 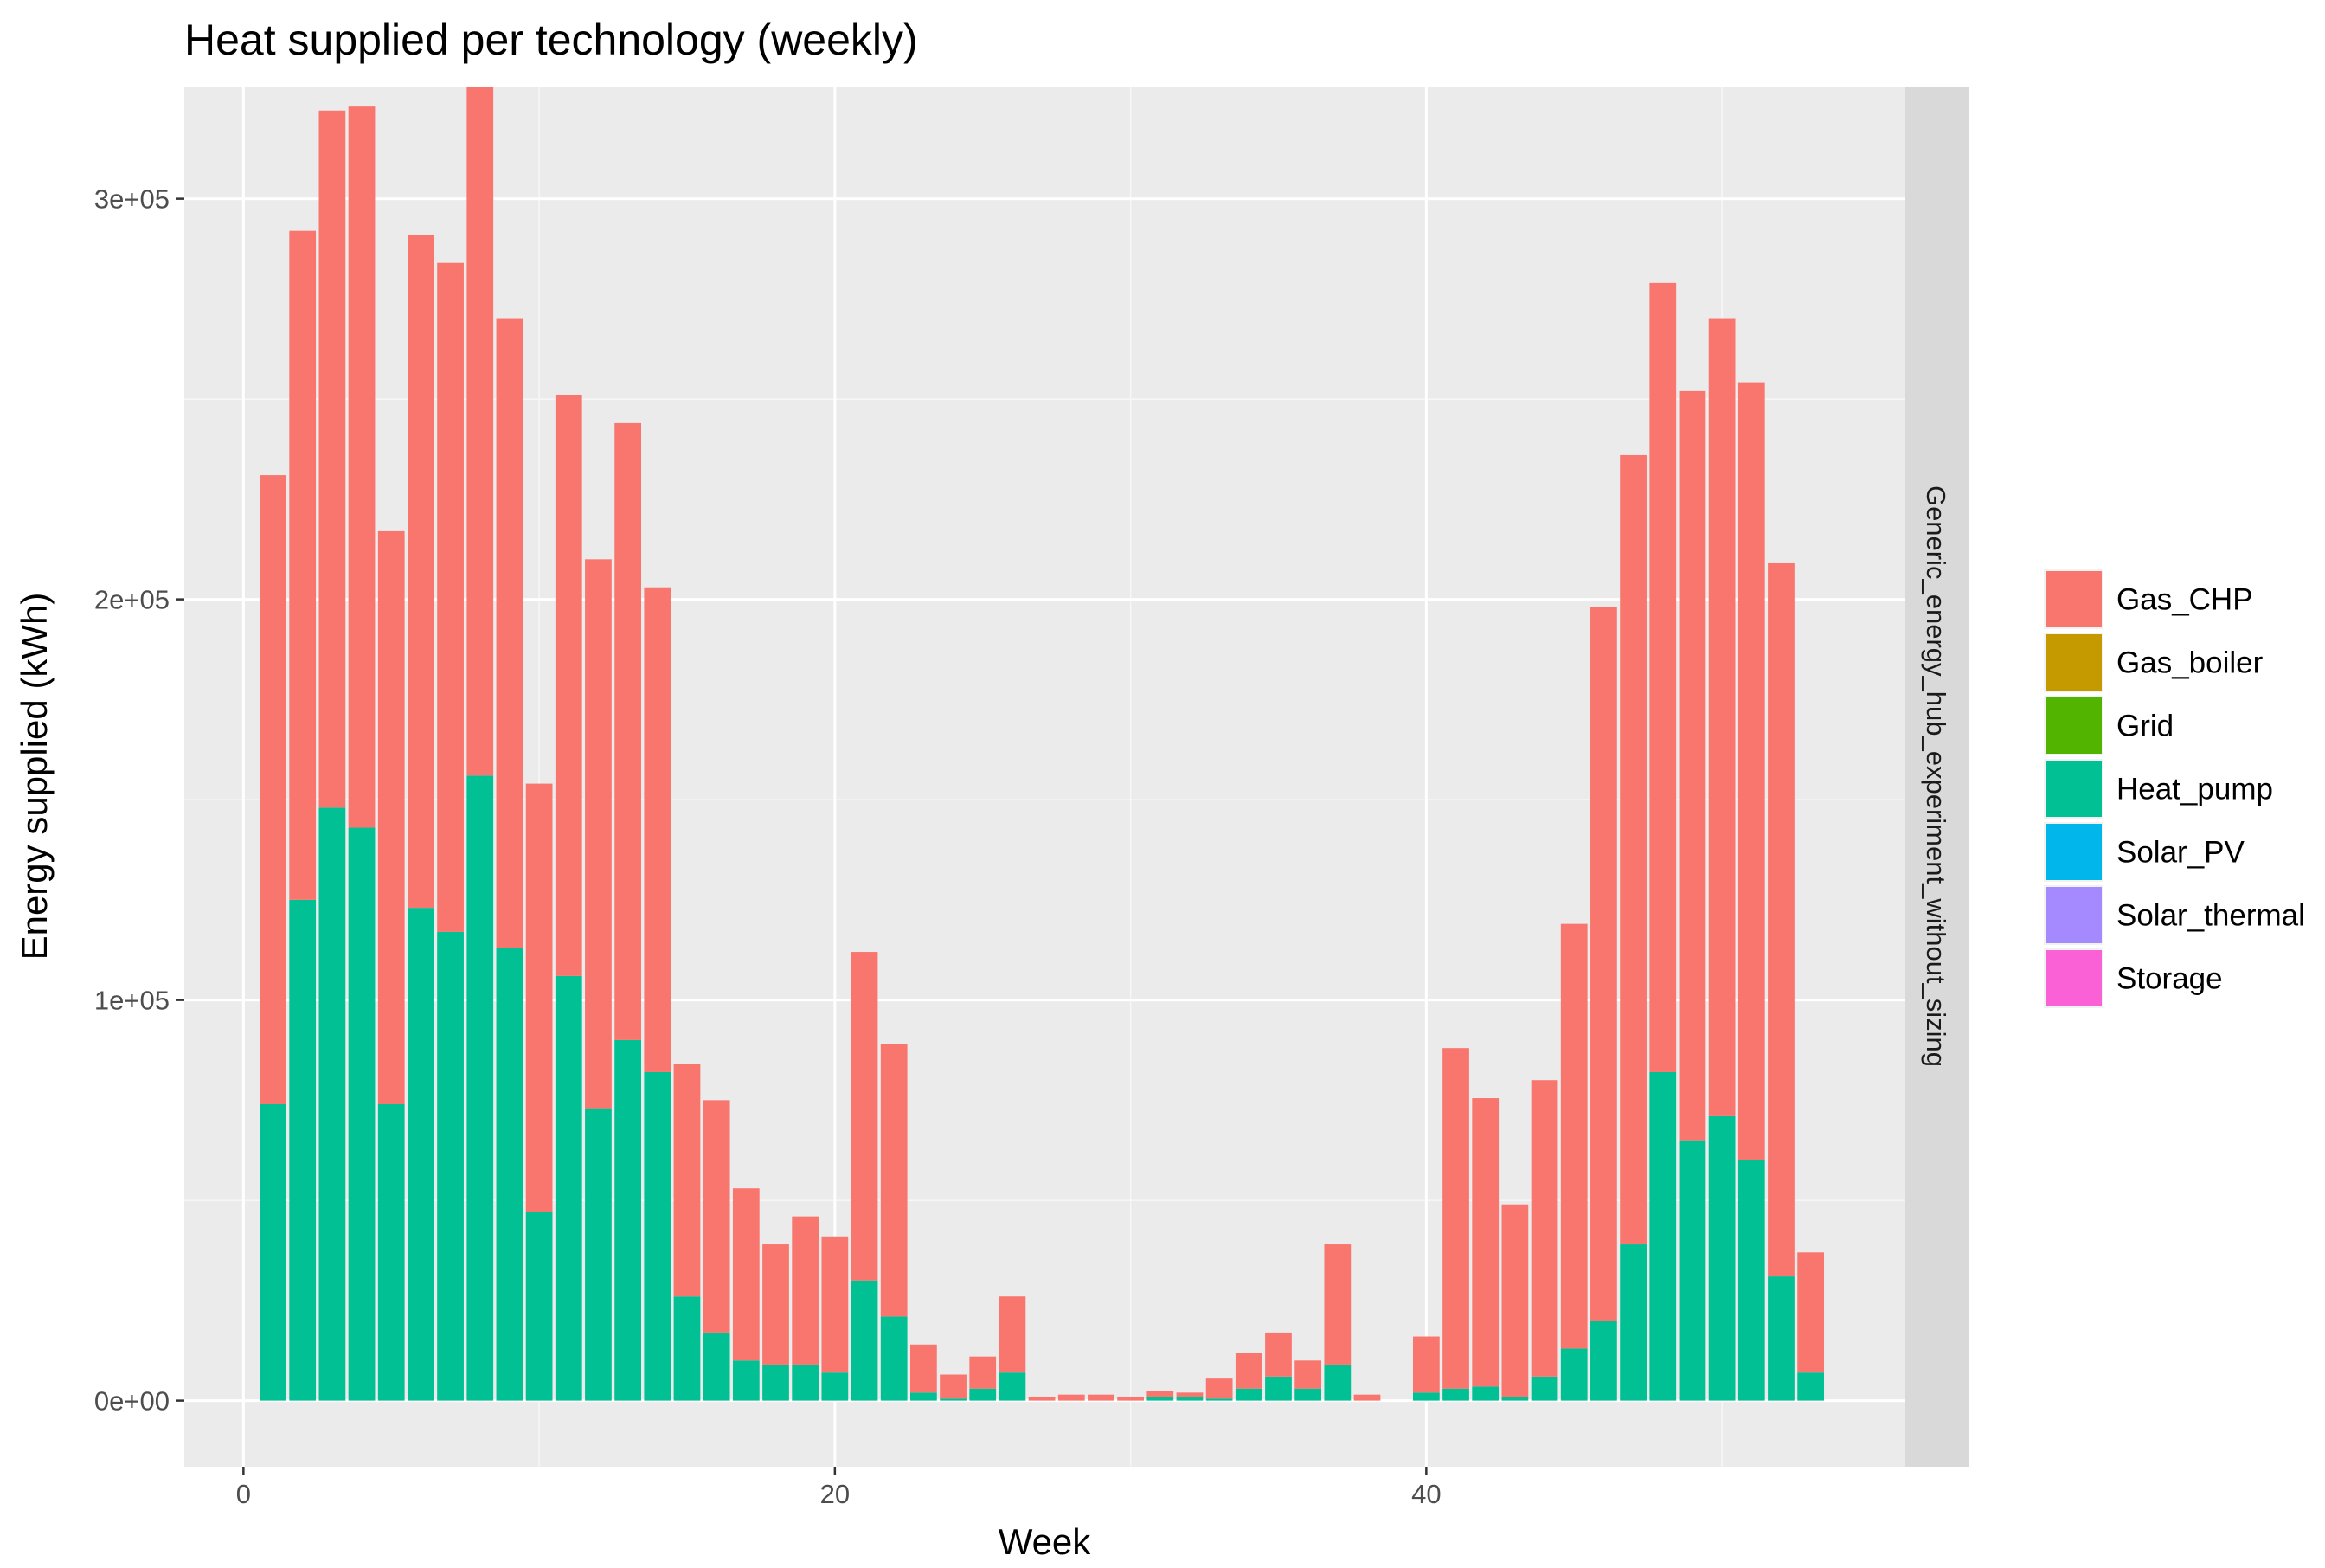 What do you see at coordinates (132, 1001) in the screenshot?
I see `y-tick-label: 1e+05` at bounding box center [132, 1001].